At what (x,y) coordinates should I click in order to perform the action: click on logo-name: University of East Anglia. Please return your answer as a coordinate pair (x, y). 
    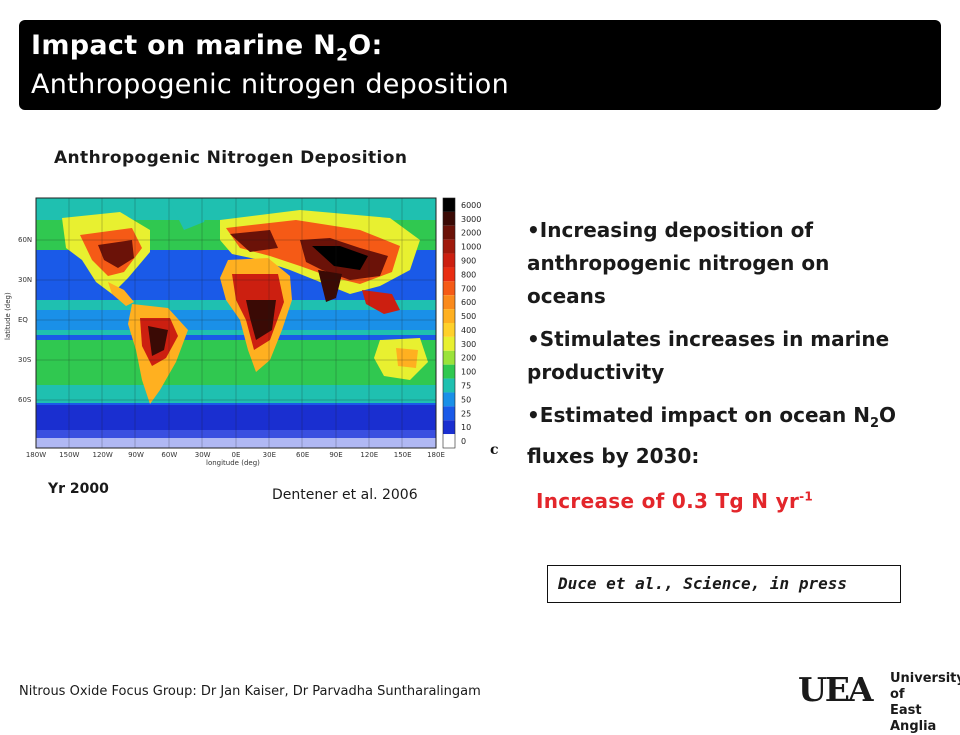
    Looking at the image, I should click on (925, 702).